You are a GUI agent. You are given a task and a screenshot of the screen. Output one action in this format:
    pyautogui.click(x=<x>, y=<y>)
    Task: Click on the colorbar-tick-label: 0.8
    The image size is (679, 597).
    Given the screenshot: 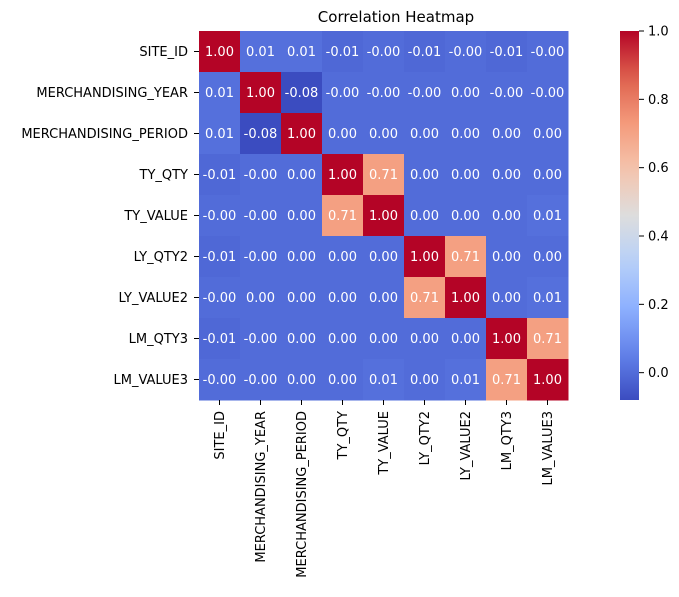 What is the action you would take?
    pyautogui.click(x=658, y=100)
    